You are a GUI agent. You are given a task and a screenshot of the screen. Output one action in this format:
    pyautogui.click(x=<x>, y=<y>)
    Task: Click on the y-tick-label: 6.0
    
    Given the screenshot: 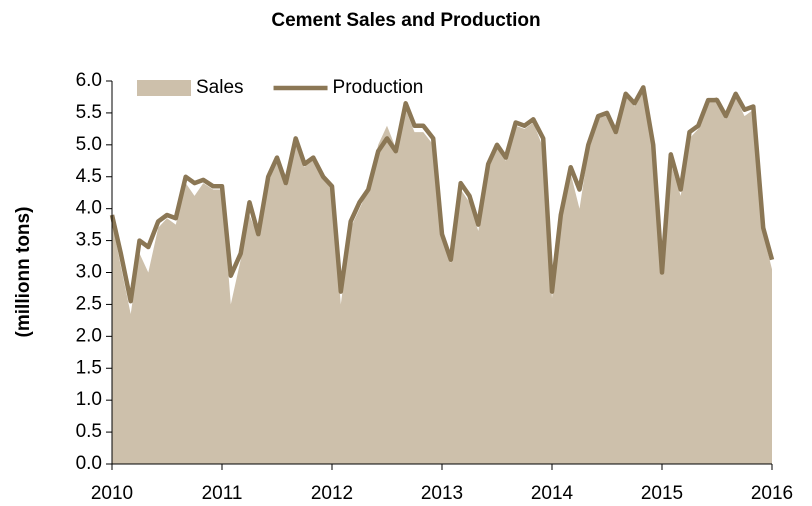 What is the action you would take?
    pyautogui.click(x=89, y=80)
    